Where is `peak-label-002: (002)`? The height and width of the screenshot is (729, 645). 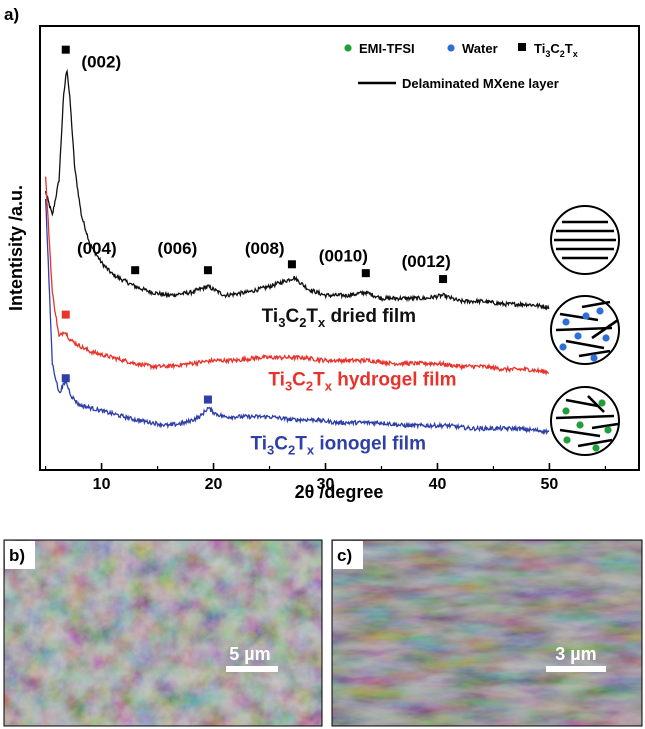
peak-label-002: (002) is located at coordinates (101, 61).